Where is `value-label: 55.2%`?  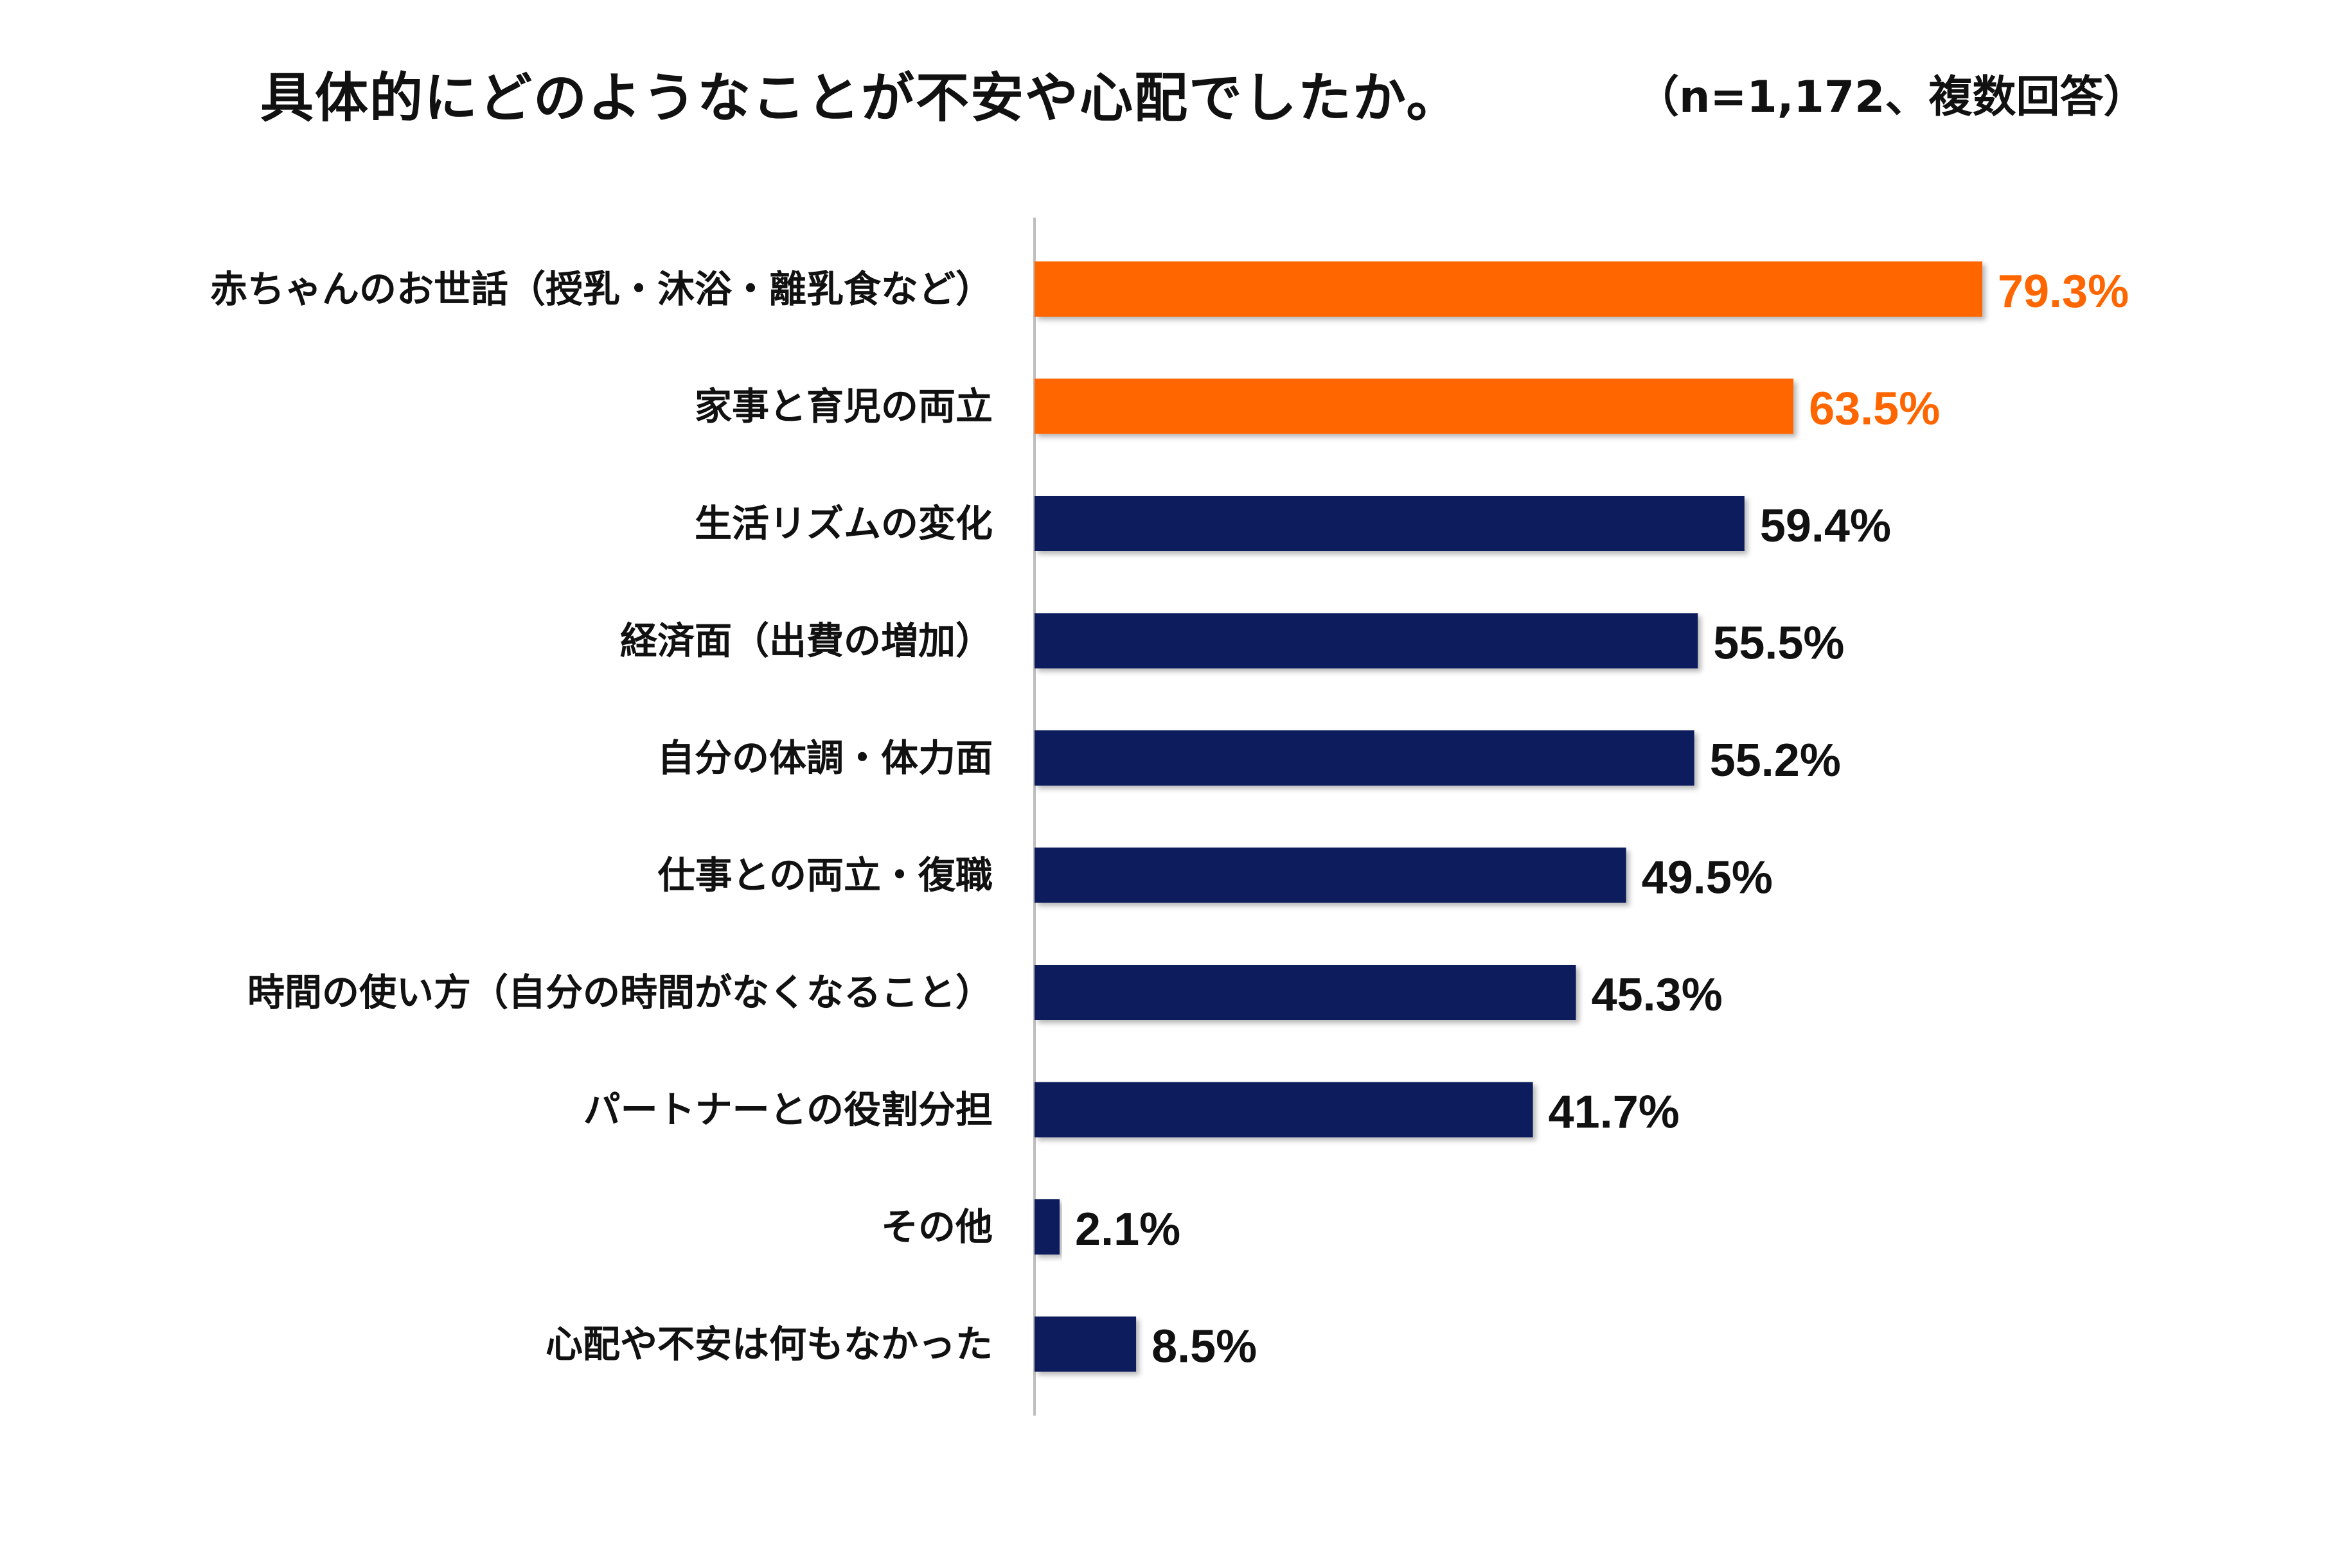
value-label: 55.2% is located at coordinates (1776, 760).